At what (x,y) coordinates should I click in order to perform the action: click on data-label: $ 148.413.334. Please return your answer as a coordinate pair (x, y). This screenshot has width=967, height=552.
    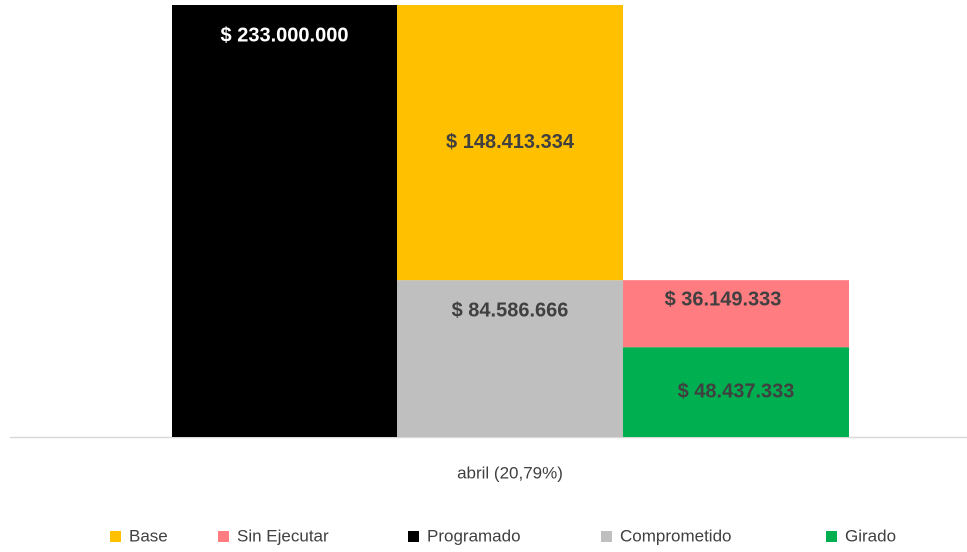
    Looking at the image, I should click on (510, 142).